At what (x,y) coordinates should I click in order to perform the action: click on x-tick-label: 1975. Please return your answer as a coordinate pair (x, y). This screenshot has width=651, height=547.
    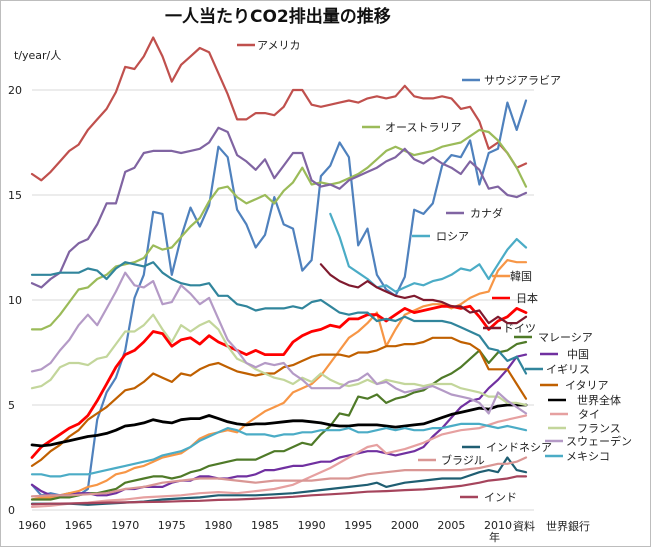
    Looking at the image, I should click on (172, 525).